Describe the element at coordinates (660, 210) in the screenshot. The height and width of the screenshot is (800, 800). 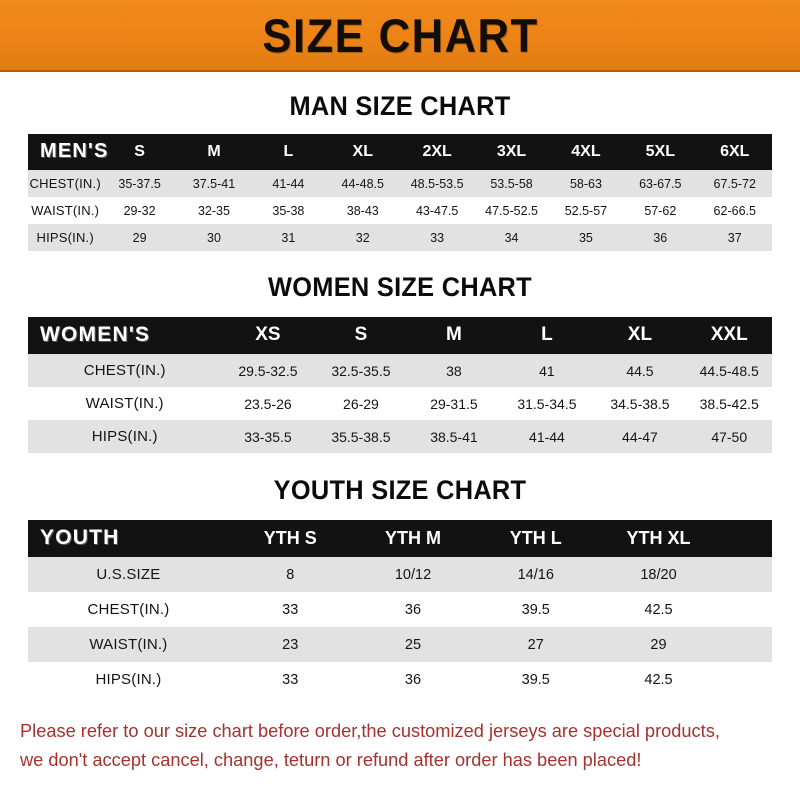
I see `man-waist-5xl: 57-62` at that location.